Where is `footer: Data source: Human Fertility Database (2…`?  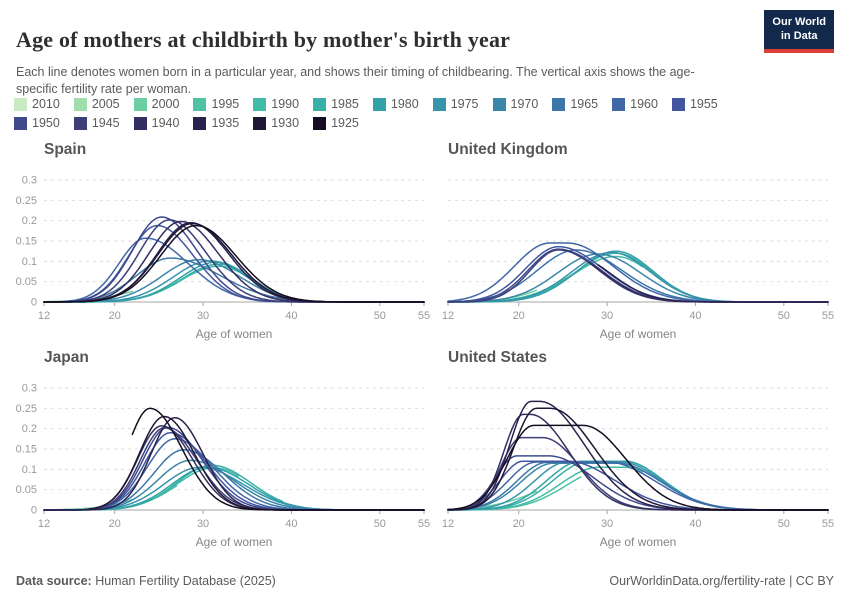 footer: Data source: Human Fertility Database (2… is located at coordinates (425, 581).